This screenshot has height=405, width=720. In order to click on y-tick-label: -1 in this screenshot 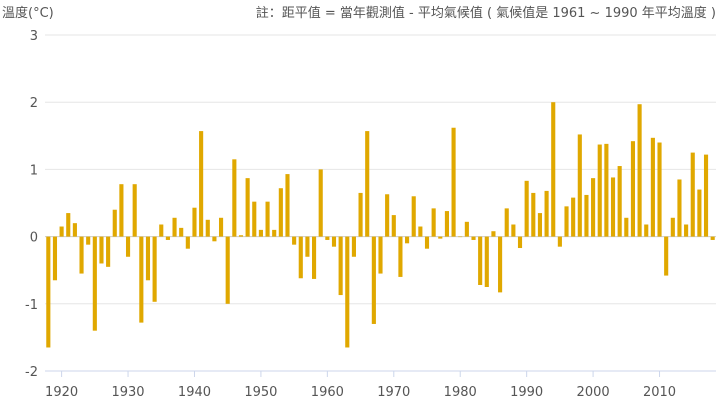, I will do `click(31, 305)`.